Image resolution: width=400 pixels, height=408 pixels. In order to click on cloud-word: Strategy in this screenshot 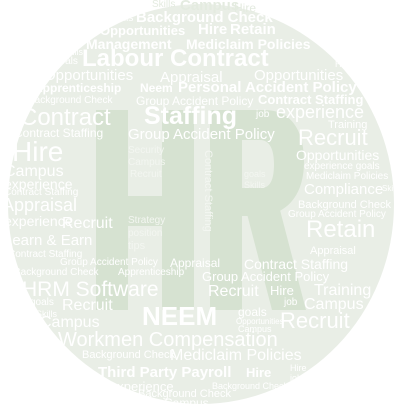, I will do `click(147, 220)`.